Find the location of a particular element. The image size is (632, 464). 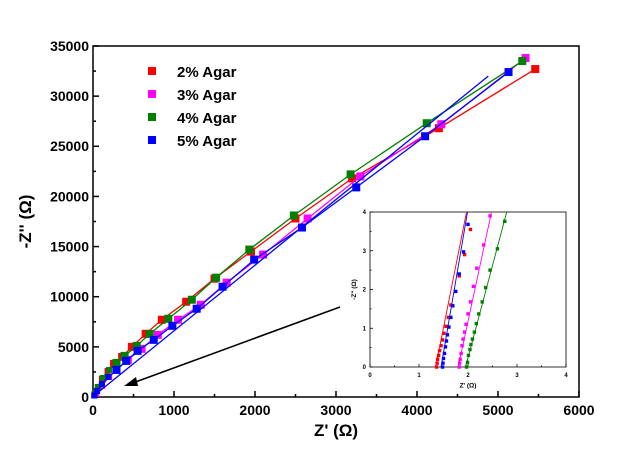

y-axis-label: -Z'' (Ω) is located at coordinates (25, 222).